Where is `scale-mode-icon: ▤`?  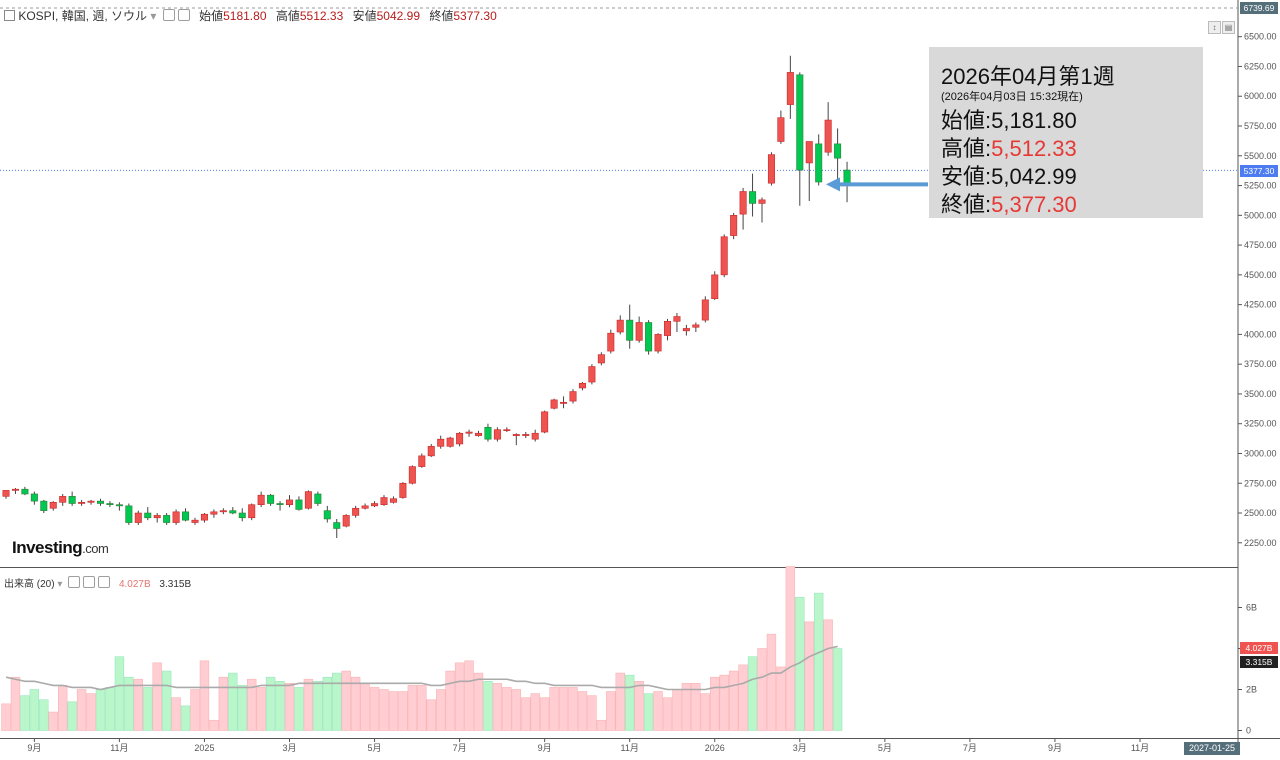 scale-mode-icon: ▤ is located at coordinates (1228, 27).